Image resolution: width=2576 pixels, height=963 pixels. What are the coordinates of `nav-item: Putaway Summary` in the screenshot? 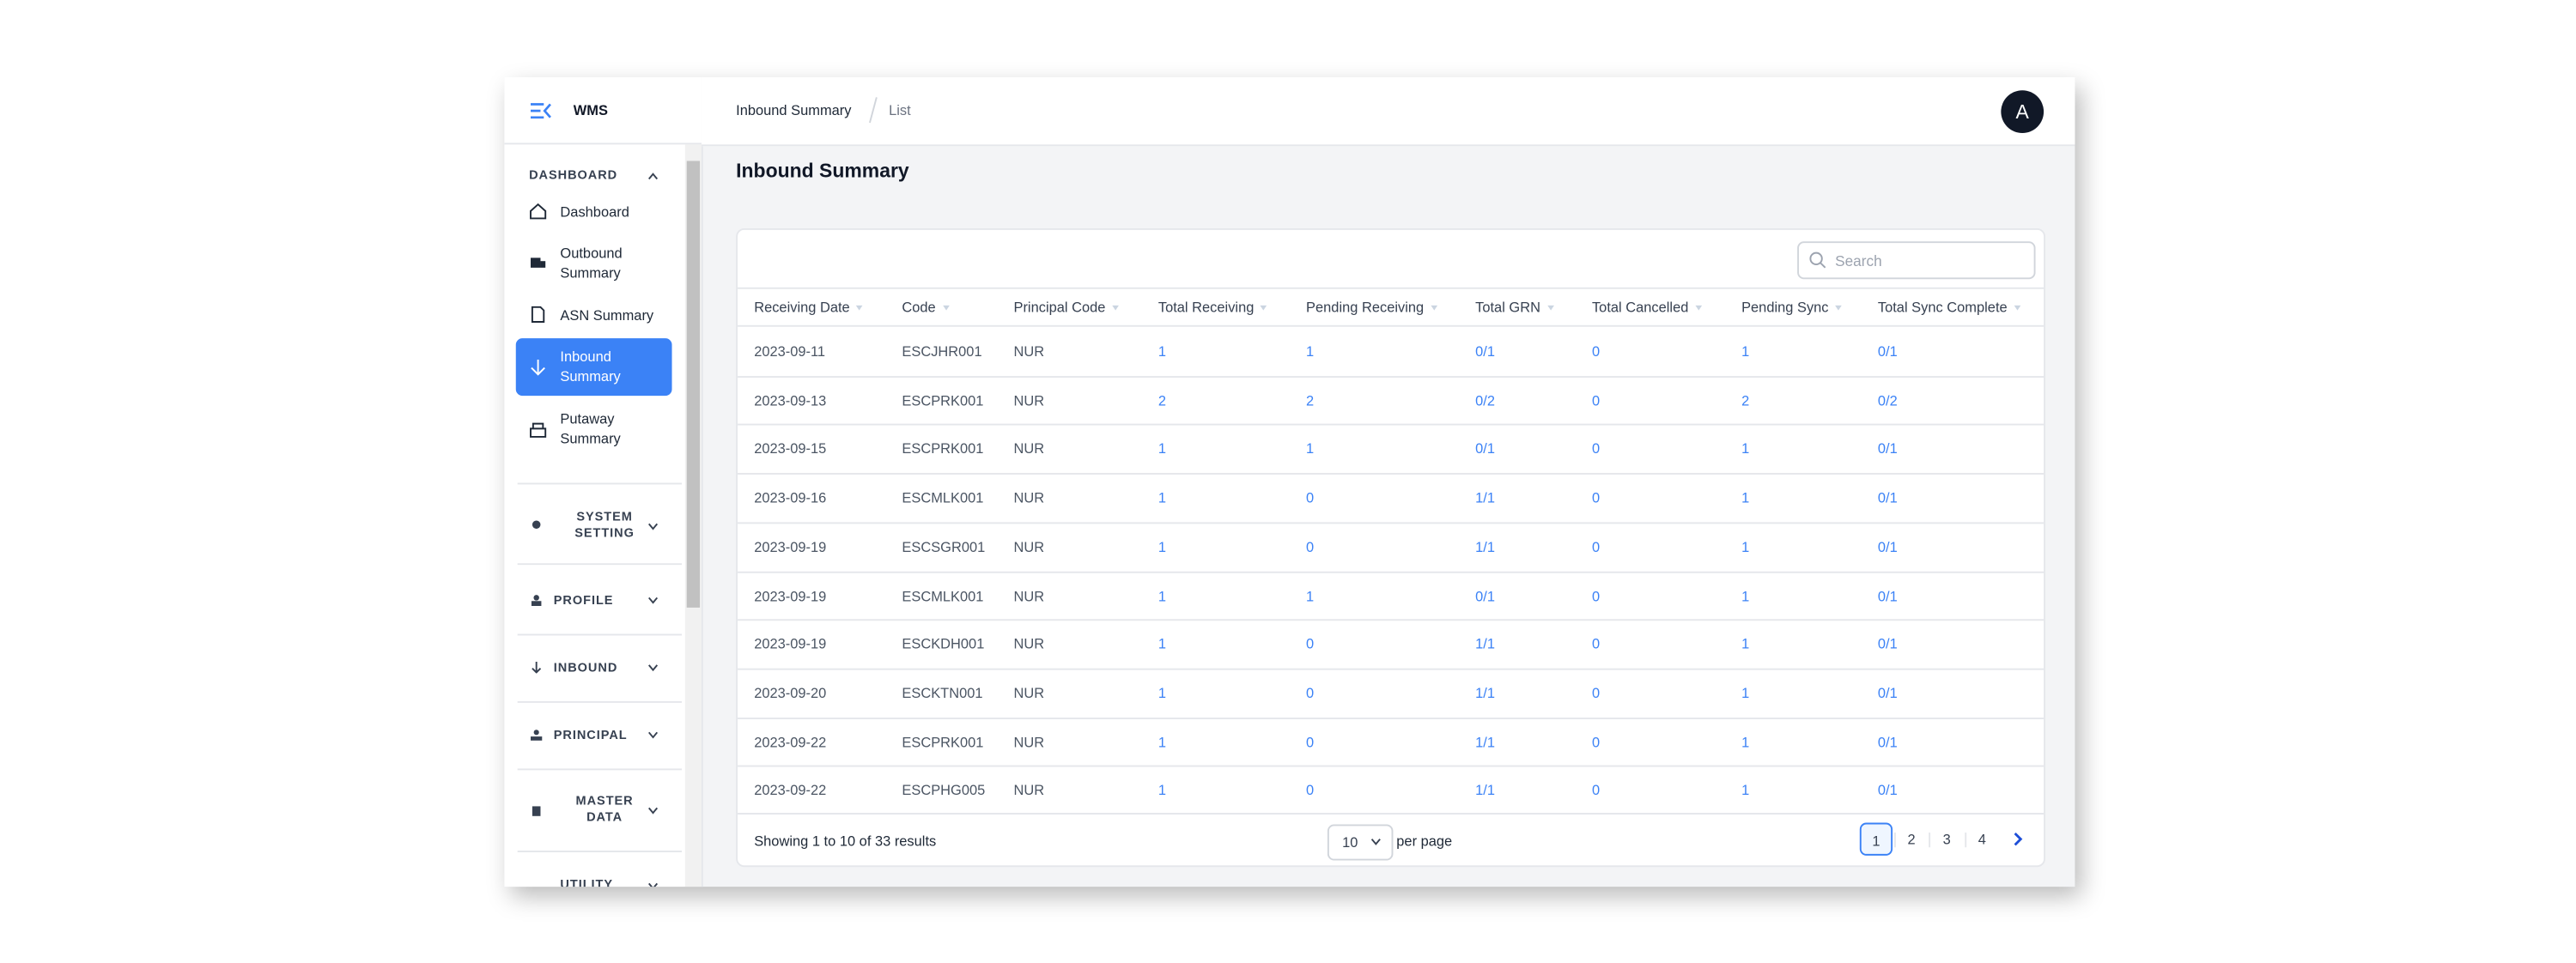 It's located at (590, 428).